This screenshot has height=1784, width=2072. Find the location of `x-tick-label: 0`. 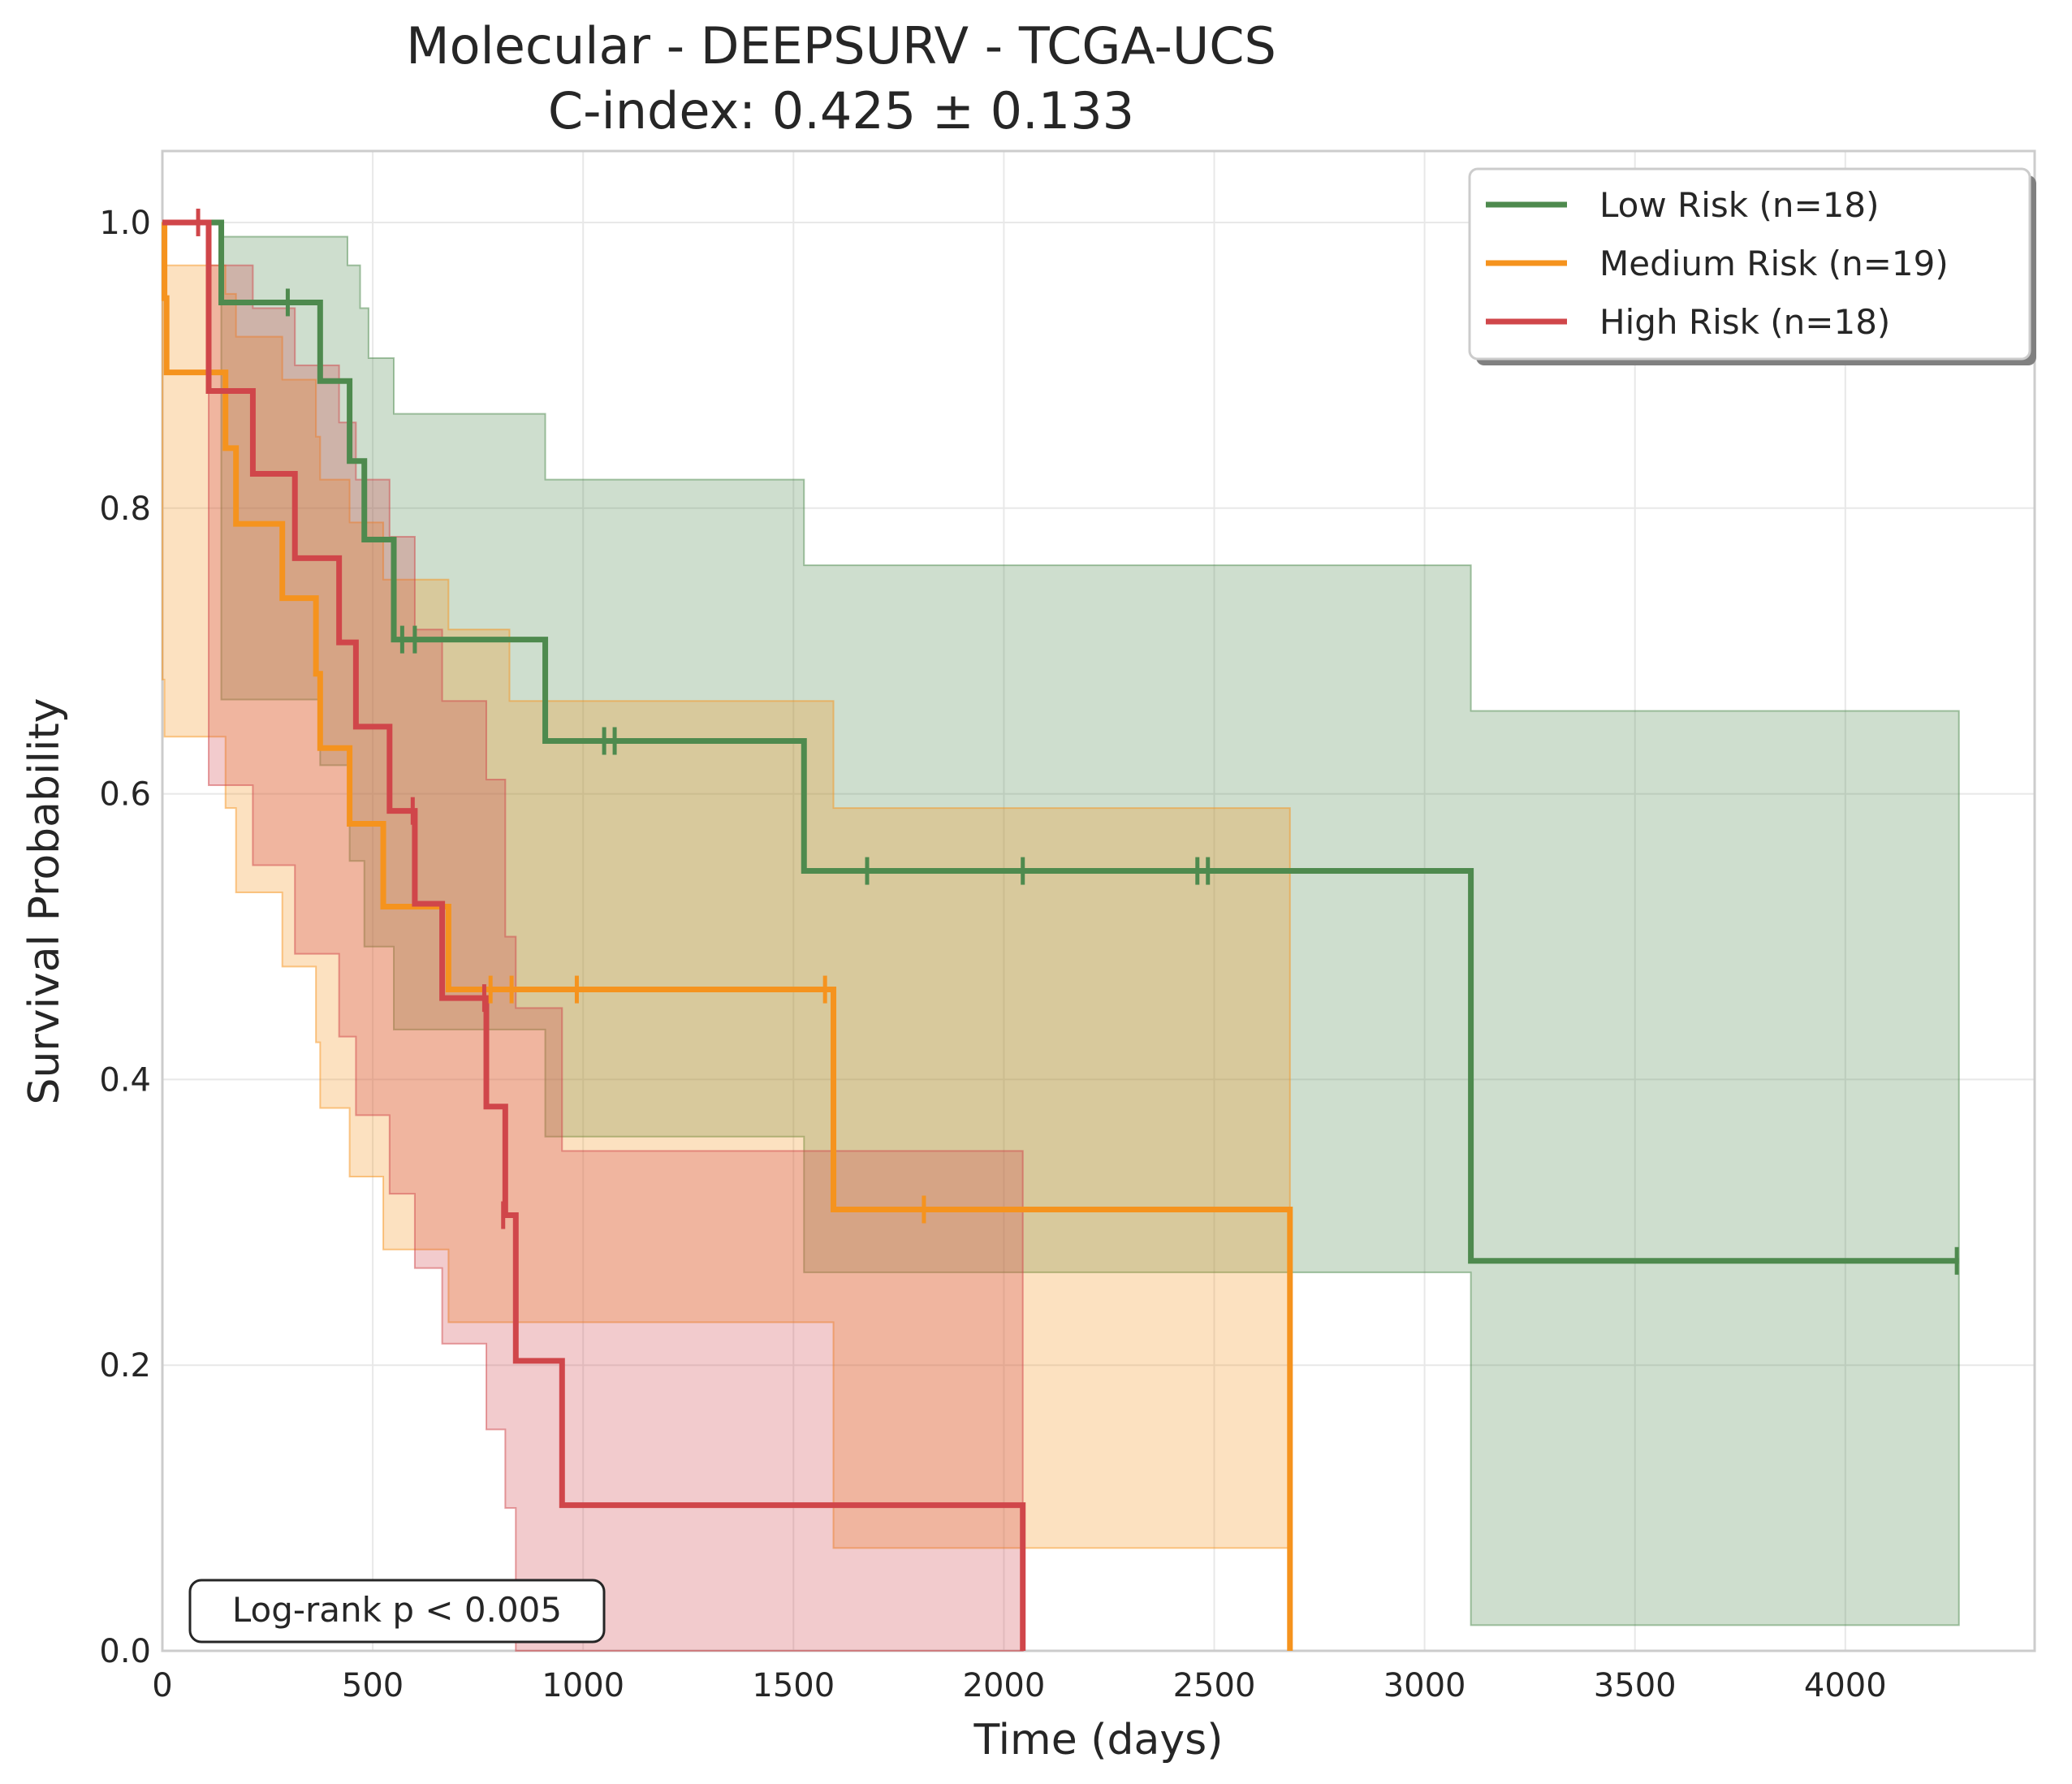

x-tick-label: 0 is located at coordinates (162, 1685).